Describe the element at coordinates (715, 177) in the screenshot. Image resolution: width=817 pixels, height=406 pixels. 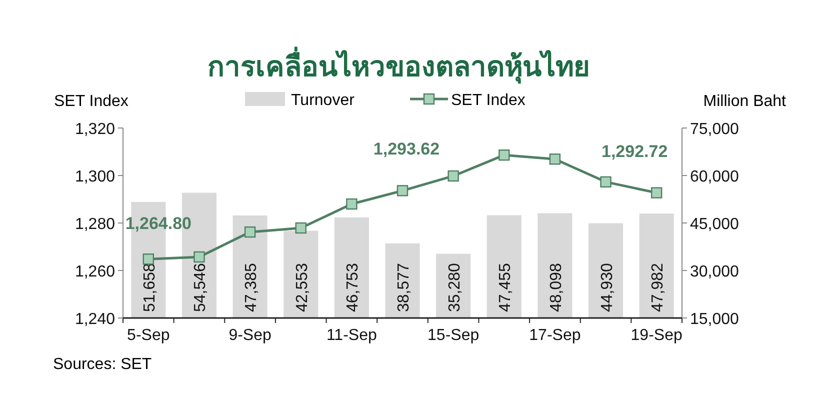
I see `y2-tick-label: 60,000` at that location.